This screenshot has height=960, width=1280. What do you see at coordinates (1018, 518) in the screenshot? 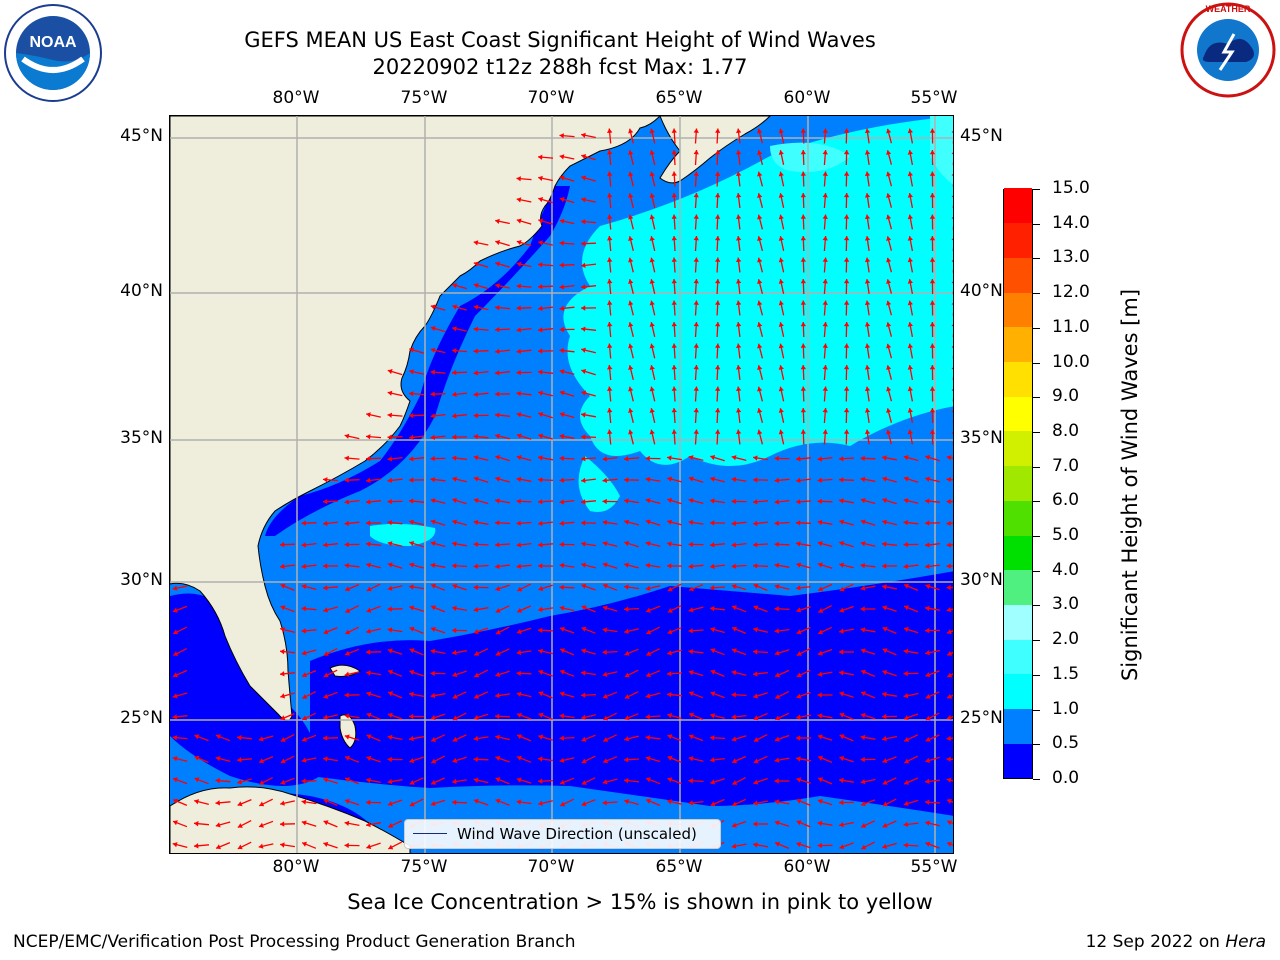
I see `colorbar-segment` at bounding box center [1018, 518].